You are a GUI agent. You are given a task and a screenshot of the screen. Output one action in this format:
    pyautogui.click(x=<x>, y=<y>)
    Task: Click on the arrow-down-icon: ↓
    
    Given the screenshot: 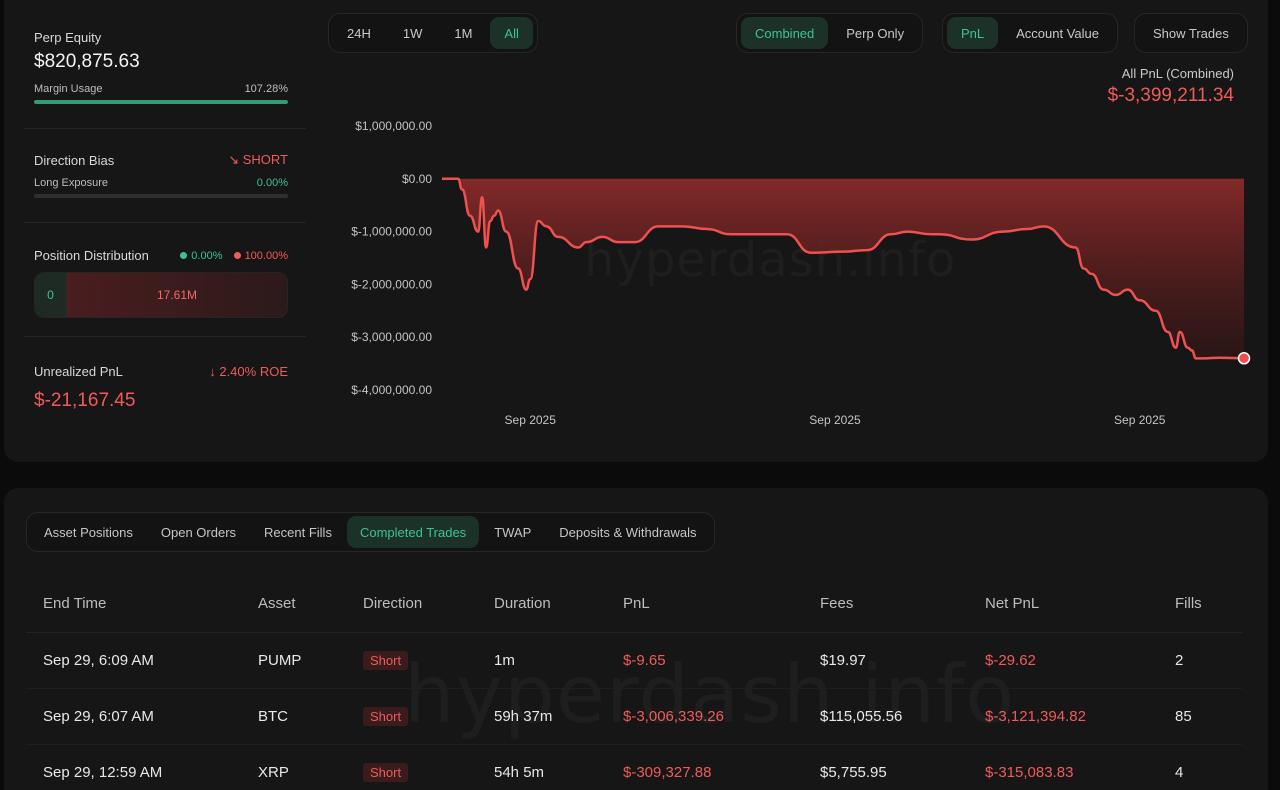 What is the action you would take?
    pyautogui.click(x=212, y=371)
    